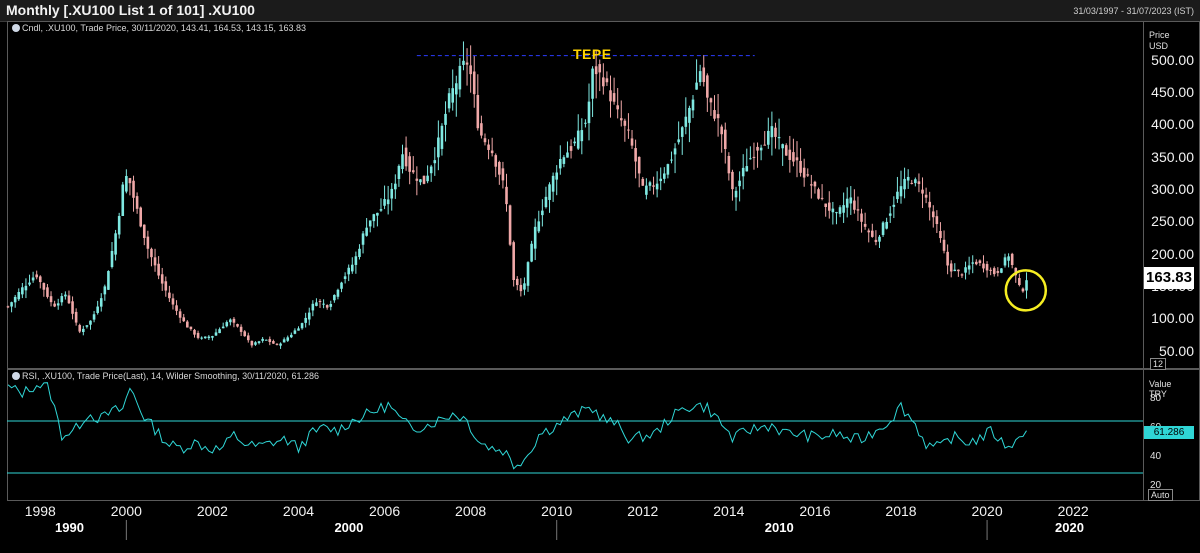  Describe the element at coordinates (1026, 290) in the screenshot. I see `highlight-circle` at that location.